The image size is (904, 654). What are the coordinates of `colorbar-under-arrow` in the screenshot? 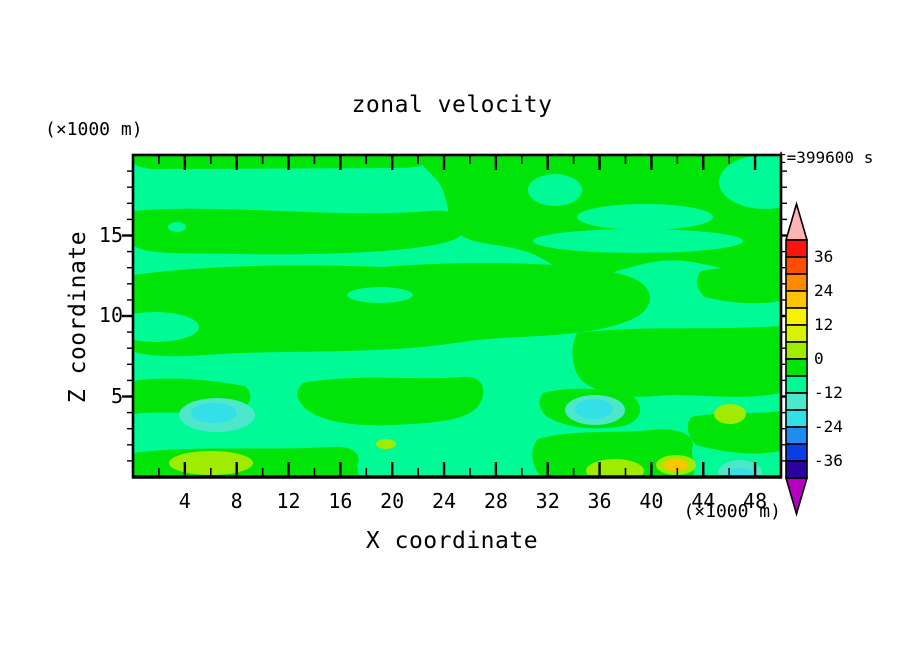 It's located at (796, 497).